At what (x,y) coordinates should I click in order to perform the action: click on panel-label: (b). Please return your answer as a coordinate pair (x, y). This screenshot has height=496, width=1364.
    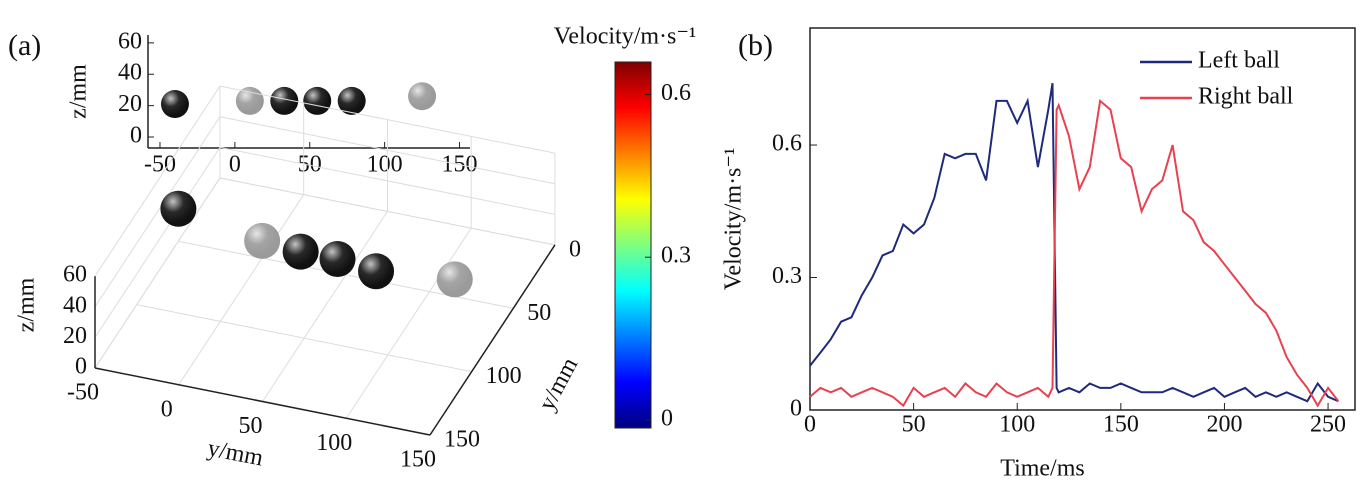
    Looking at the image, I should click on (755, 45).